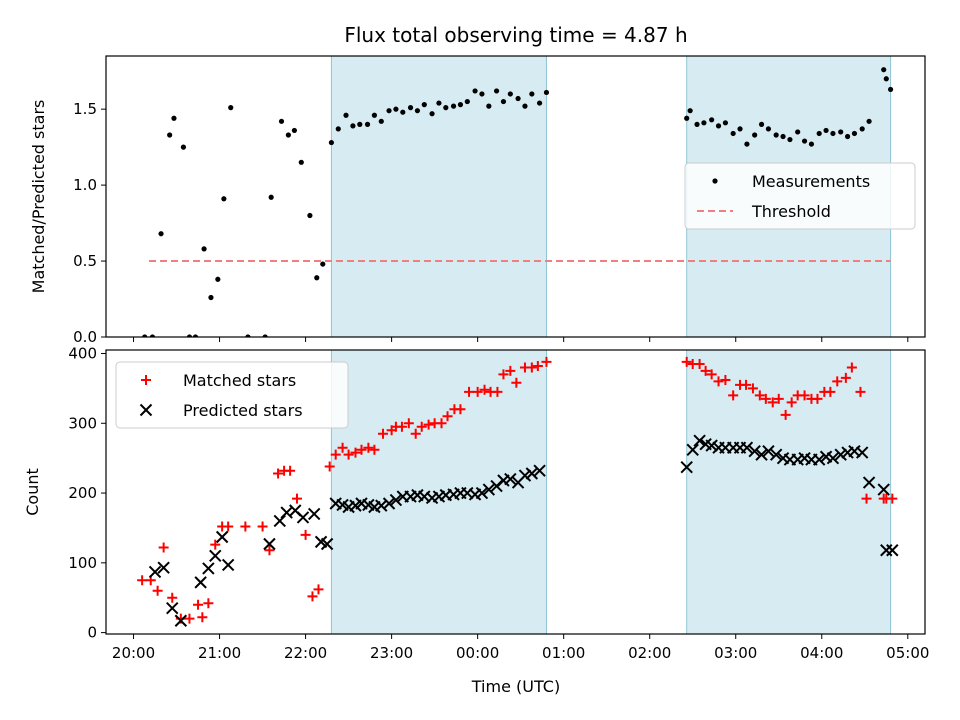 This screenshot has width=960, height=720. I want to click on legend-entry: Threshold, so click(791, 211).